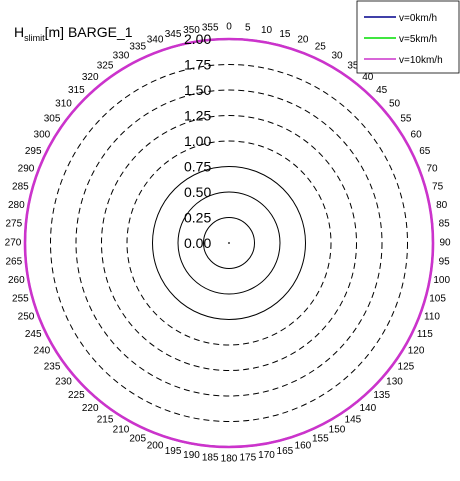 The width and height of the screenshot is (460, 481). Describe the element at coordinates (105, 66) in the screenshot. I see `angle-tick-label: 325` at that location.